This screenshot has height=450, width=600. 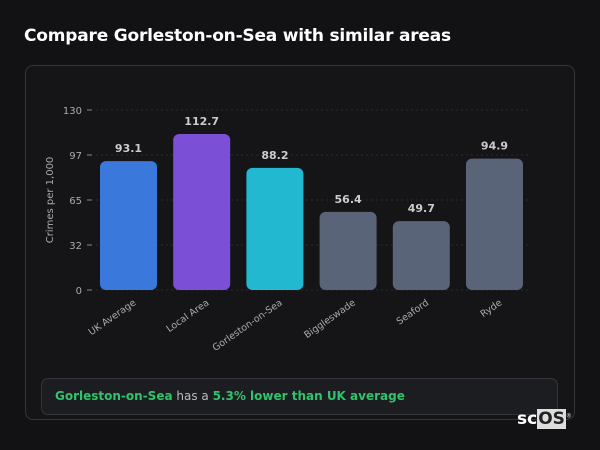 I want to click on x-tick-label: Local Area, so click(x=188, y=315).